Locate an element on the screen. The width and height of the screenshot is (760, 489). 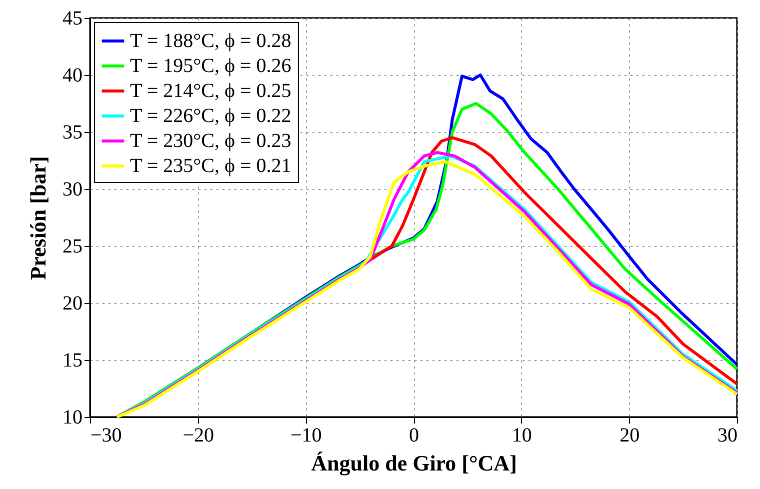
y-tick-label: 15 is located at coordinates (72, 361).